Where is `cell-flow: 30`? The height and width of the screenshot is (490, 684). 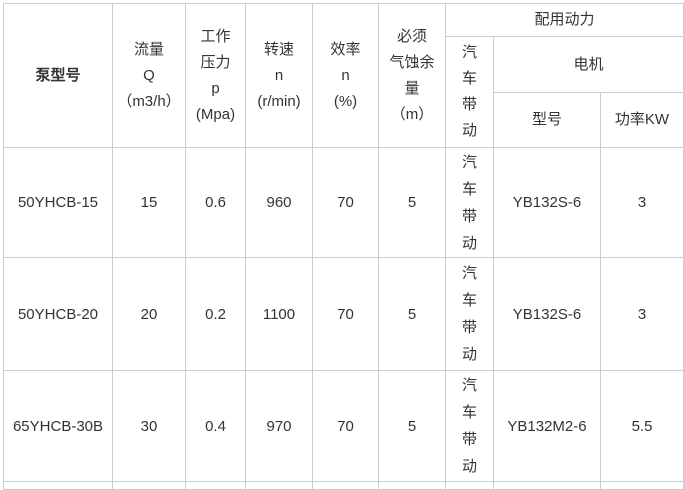 cell-flow: 30 is located at coordinates (149, 426).